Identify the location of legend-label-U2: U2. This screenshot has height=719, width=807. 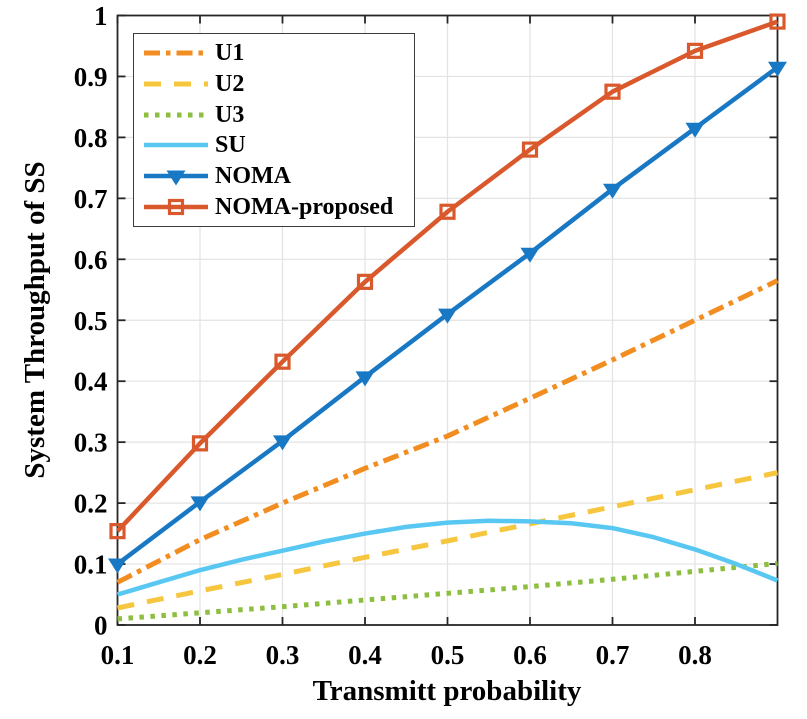
(230, 83).